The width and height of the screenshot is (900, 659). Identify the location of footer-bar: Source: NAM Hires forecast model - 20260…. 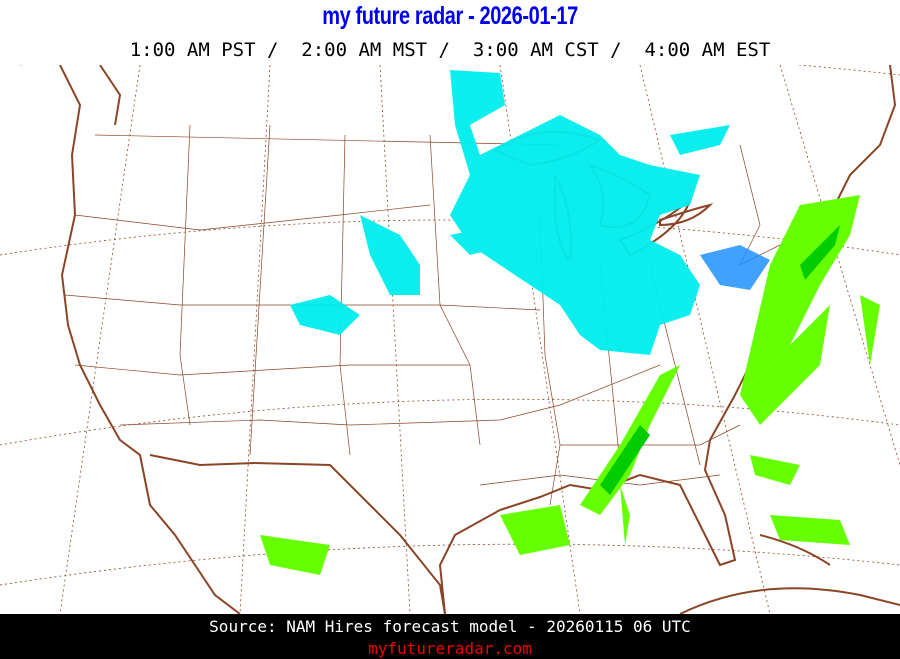
(450, 636).